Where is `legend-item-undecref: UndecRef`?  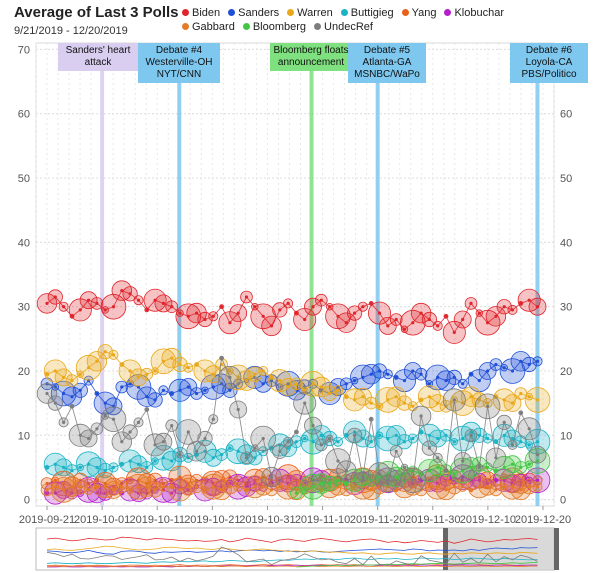 legend-item-undecref: UndecRef is located at coordinates (343, 27).